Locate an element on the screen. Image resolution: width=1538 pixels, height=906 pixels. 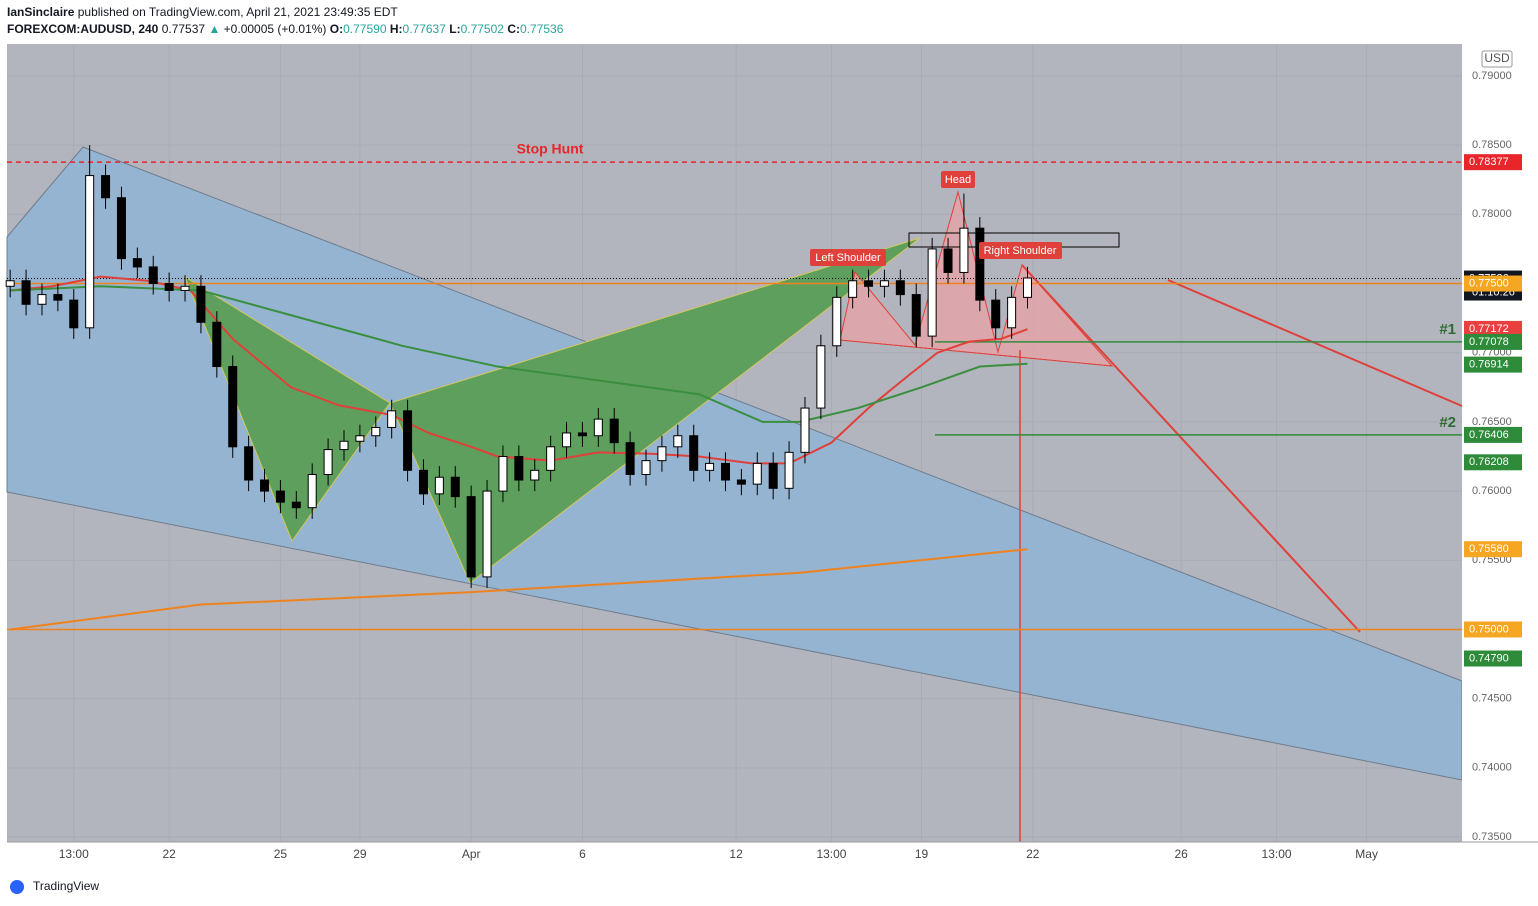
head-box is located at coordinates (958, 179).